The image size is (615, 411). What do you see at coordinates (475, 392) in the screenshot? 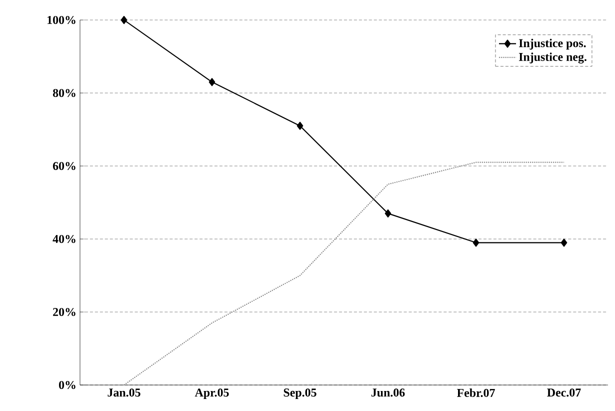
I see `x-tick-label: Febr.07` at bounding box center [475, 392].